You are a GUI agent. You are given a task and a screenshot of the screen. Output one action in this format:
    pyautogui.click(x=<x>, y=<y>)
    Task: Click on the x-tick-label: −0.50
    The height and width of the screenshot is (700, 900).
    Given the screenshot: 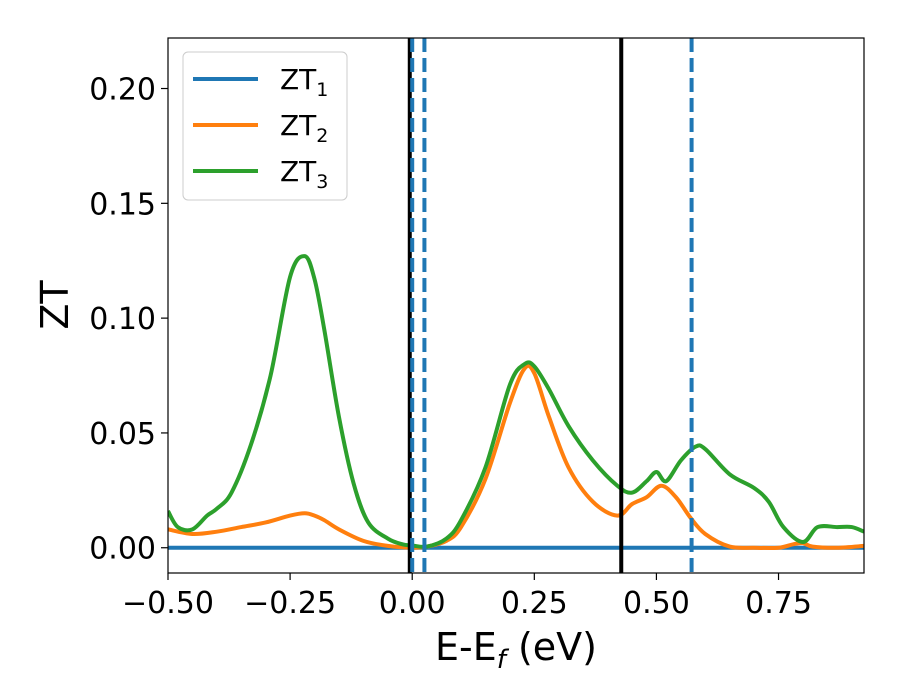 What is the action you would take?
    pyautogui.click(x=168, y=603)
    